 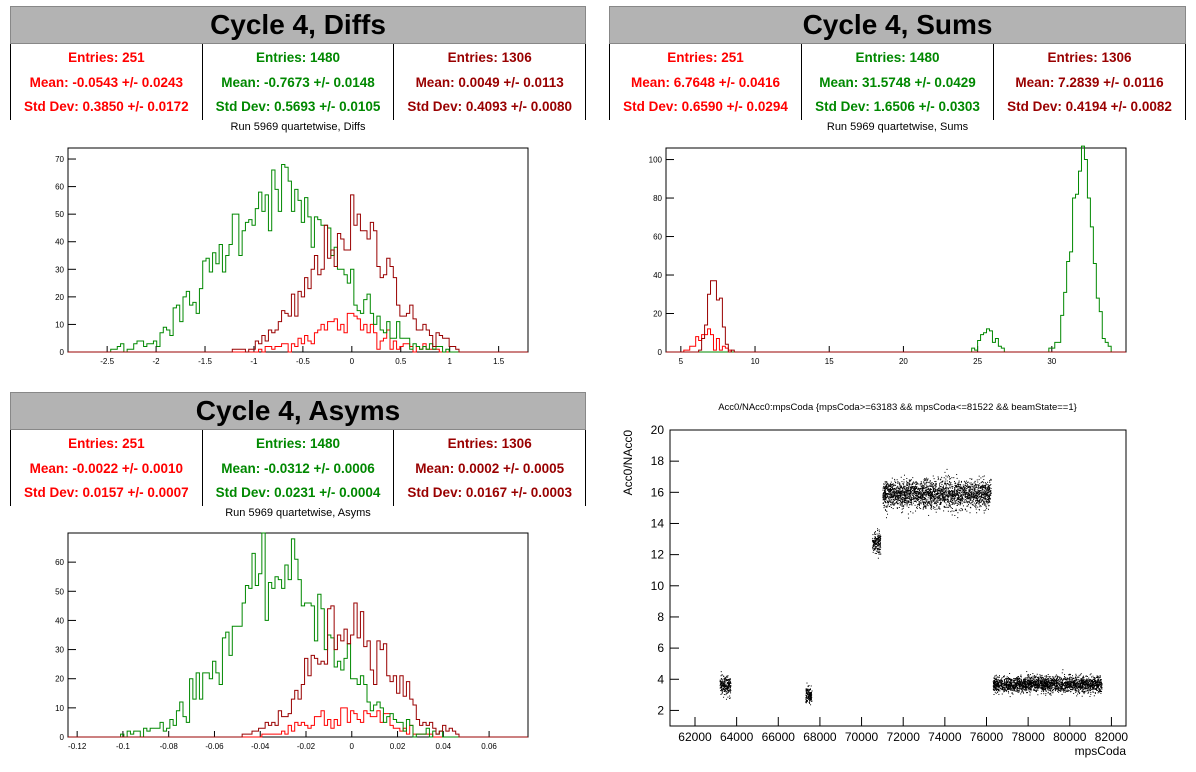 I want to click on x-tick-label: -0.04, so click(x=260, y=746).